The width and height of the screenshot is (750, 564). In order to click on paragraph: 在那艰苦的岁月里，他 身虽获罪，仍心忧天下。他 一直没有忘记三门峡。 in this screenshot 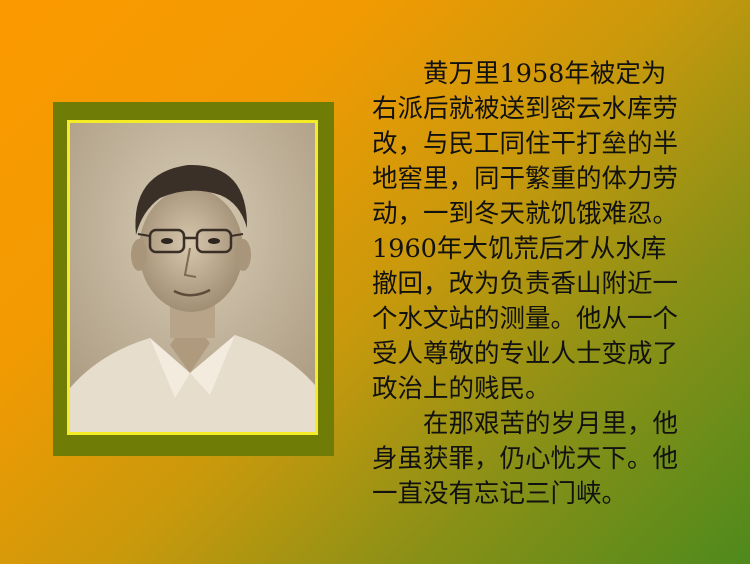, I will do `click(549, 459)`.